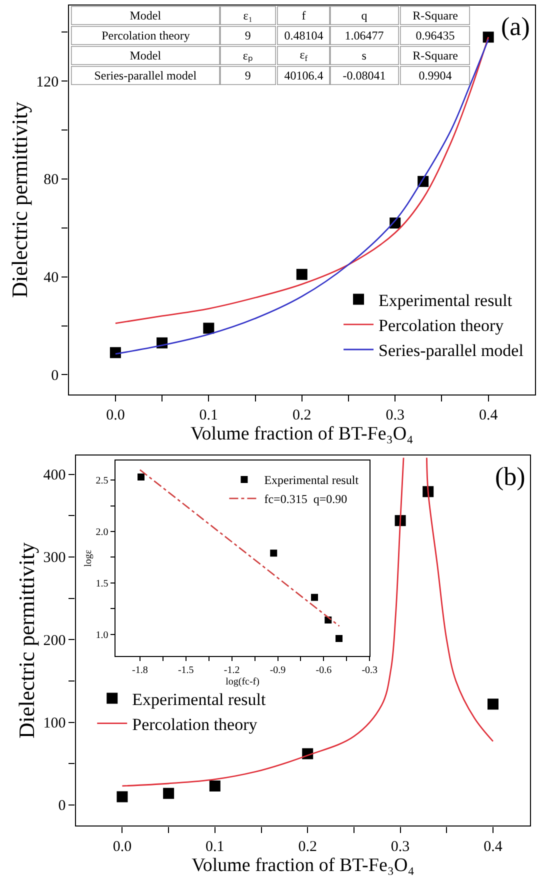 This screenshot has height=884, width=550. I want to click on y-tick-label: 400, so click(54, 476).